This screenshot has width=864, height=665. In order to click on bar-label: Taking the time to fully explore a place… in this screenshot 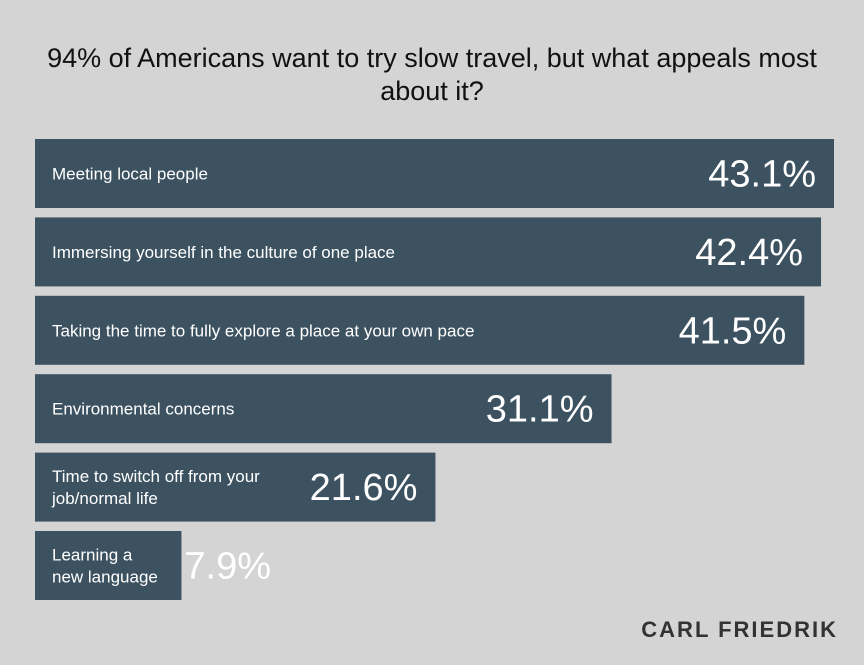, I will do `click(263, 330)`.